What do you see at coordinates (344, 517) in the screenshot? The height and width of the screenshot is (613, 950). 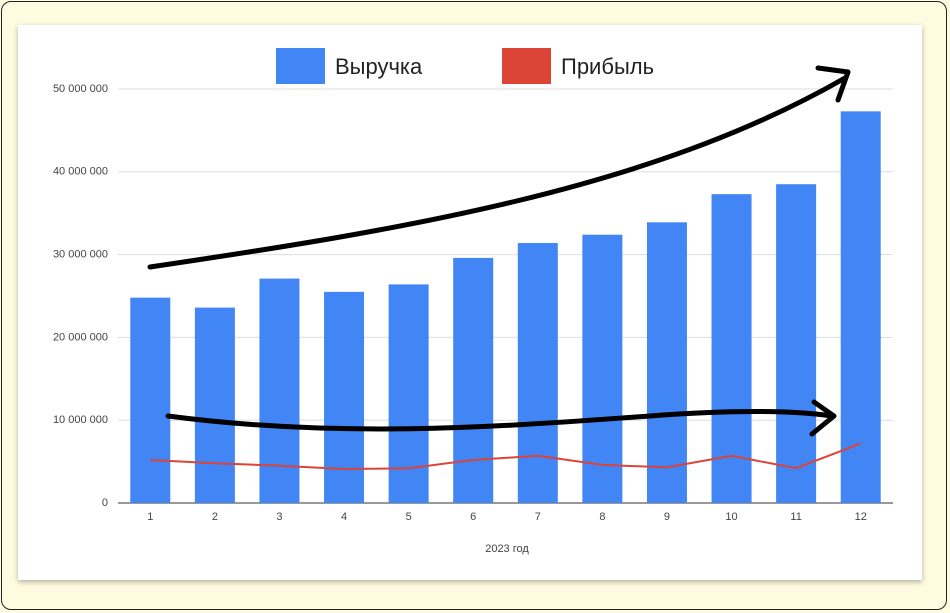 I see `x-tick-label: 4` at bounding box center [344, 517].